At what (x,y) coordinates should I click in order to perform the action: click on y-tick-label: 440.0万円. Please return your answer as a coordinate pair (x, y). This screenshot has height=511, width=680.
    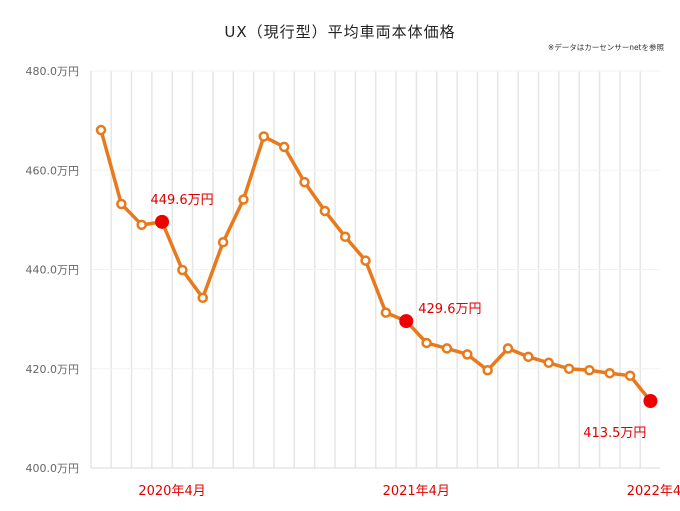
    Looking at the image, I should click on (53, 270).